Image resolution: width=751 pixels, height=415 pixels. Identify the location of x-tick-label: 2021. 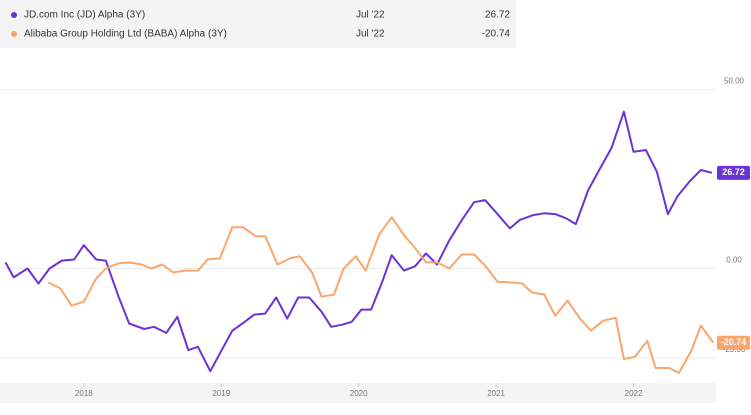
(496, 393).